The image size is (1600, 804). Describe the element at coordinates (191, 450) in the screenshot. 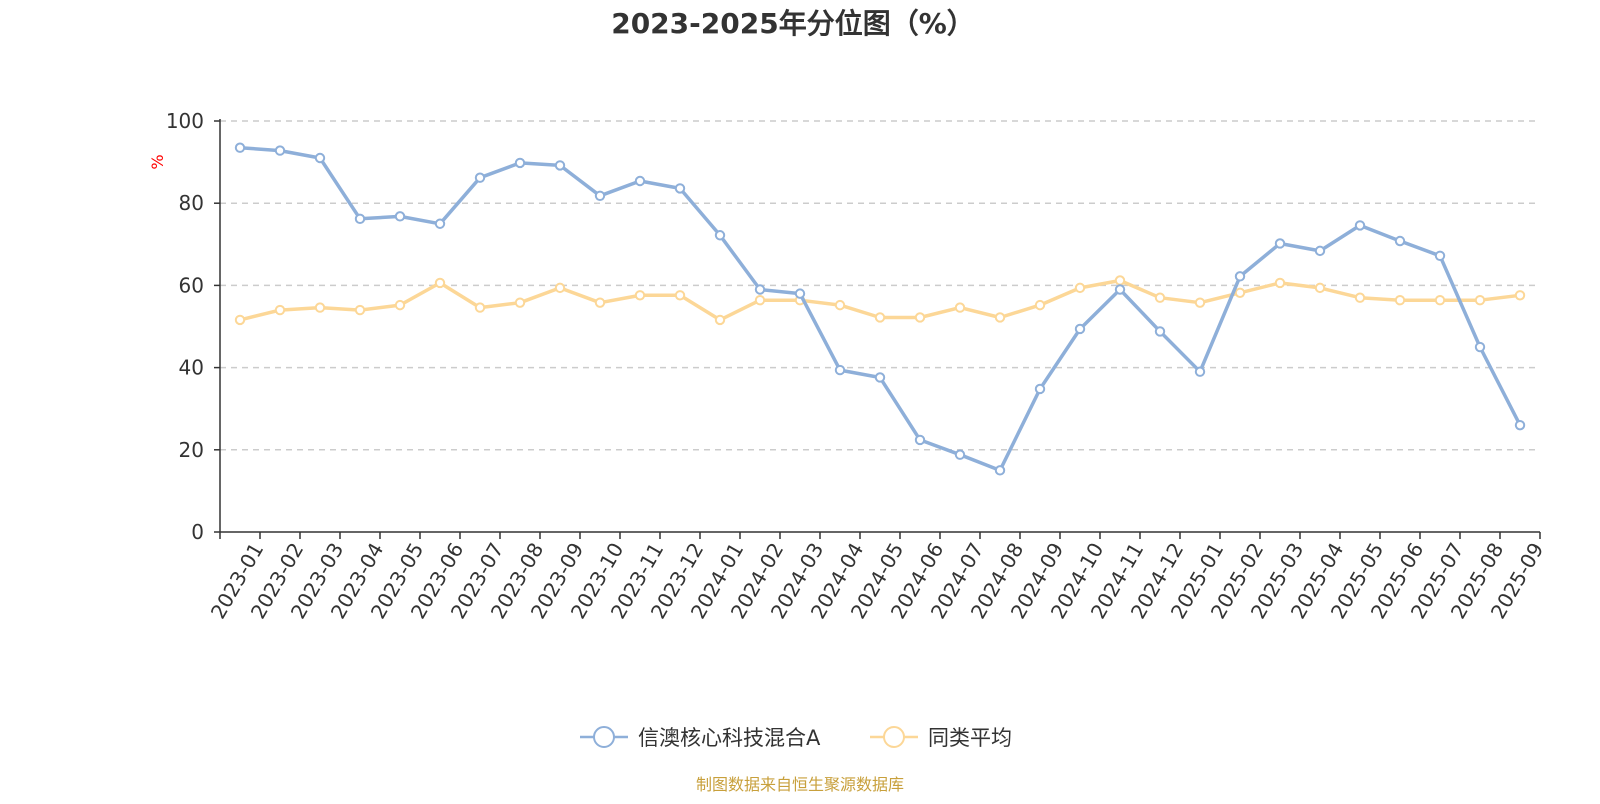

I see `y-tick-label: 20` at that location.